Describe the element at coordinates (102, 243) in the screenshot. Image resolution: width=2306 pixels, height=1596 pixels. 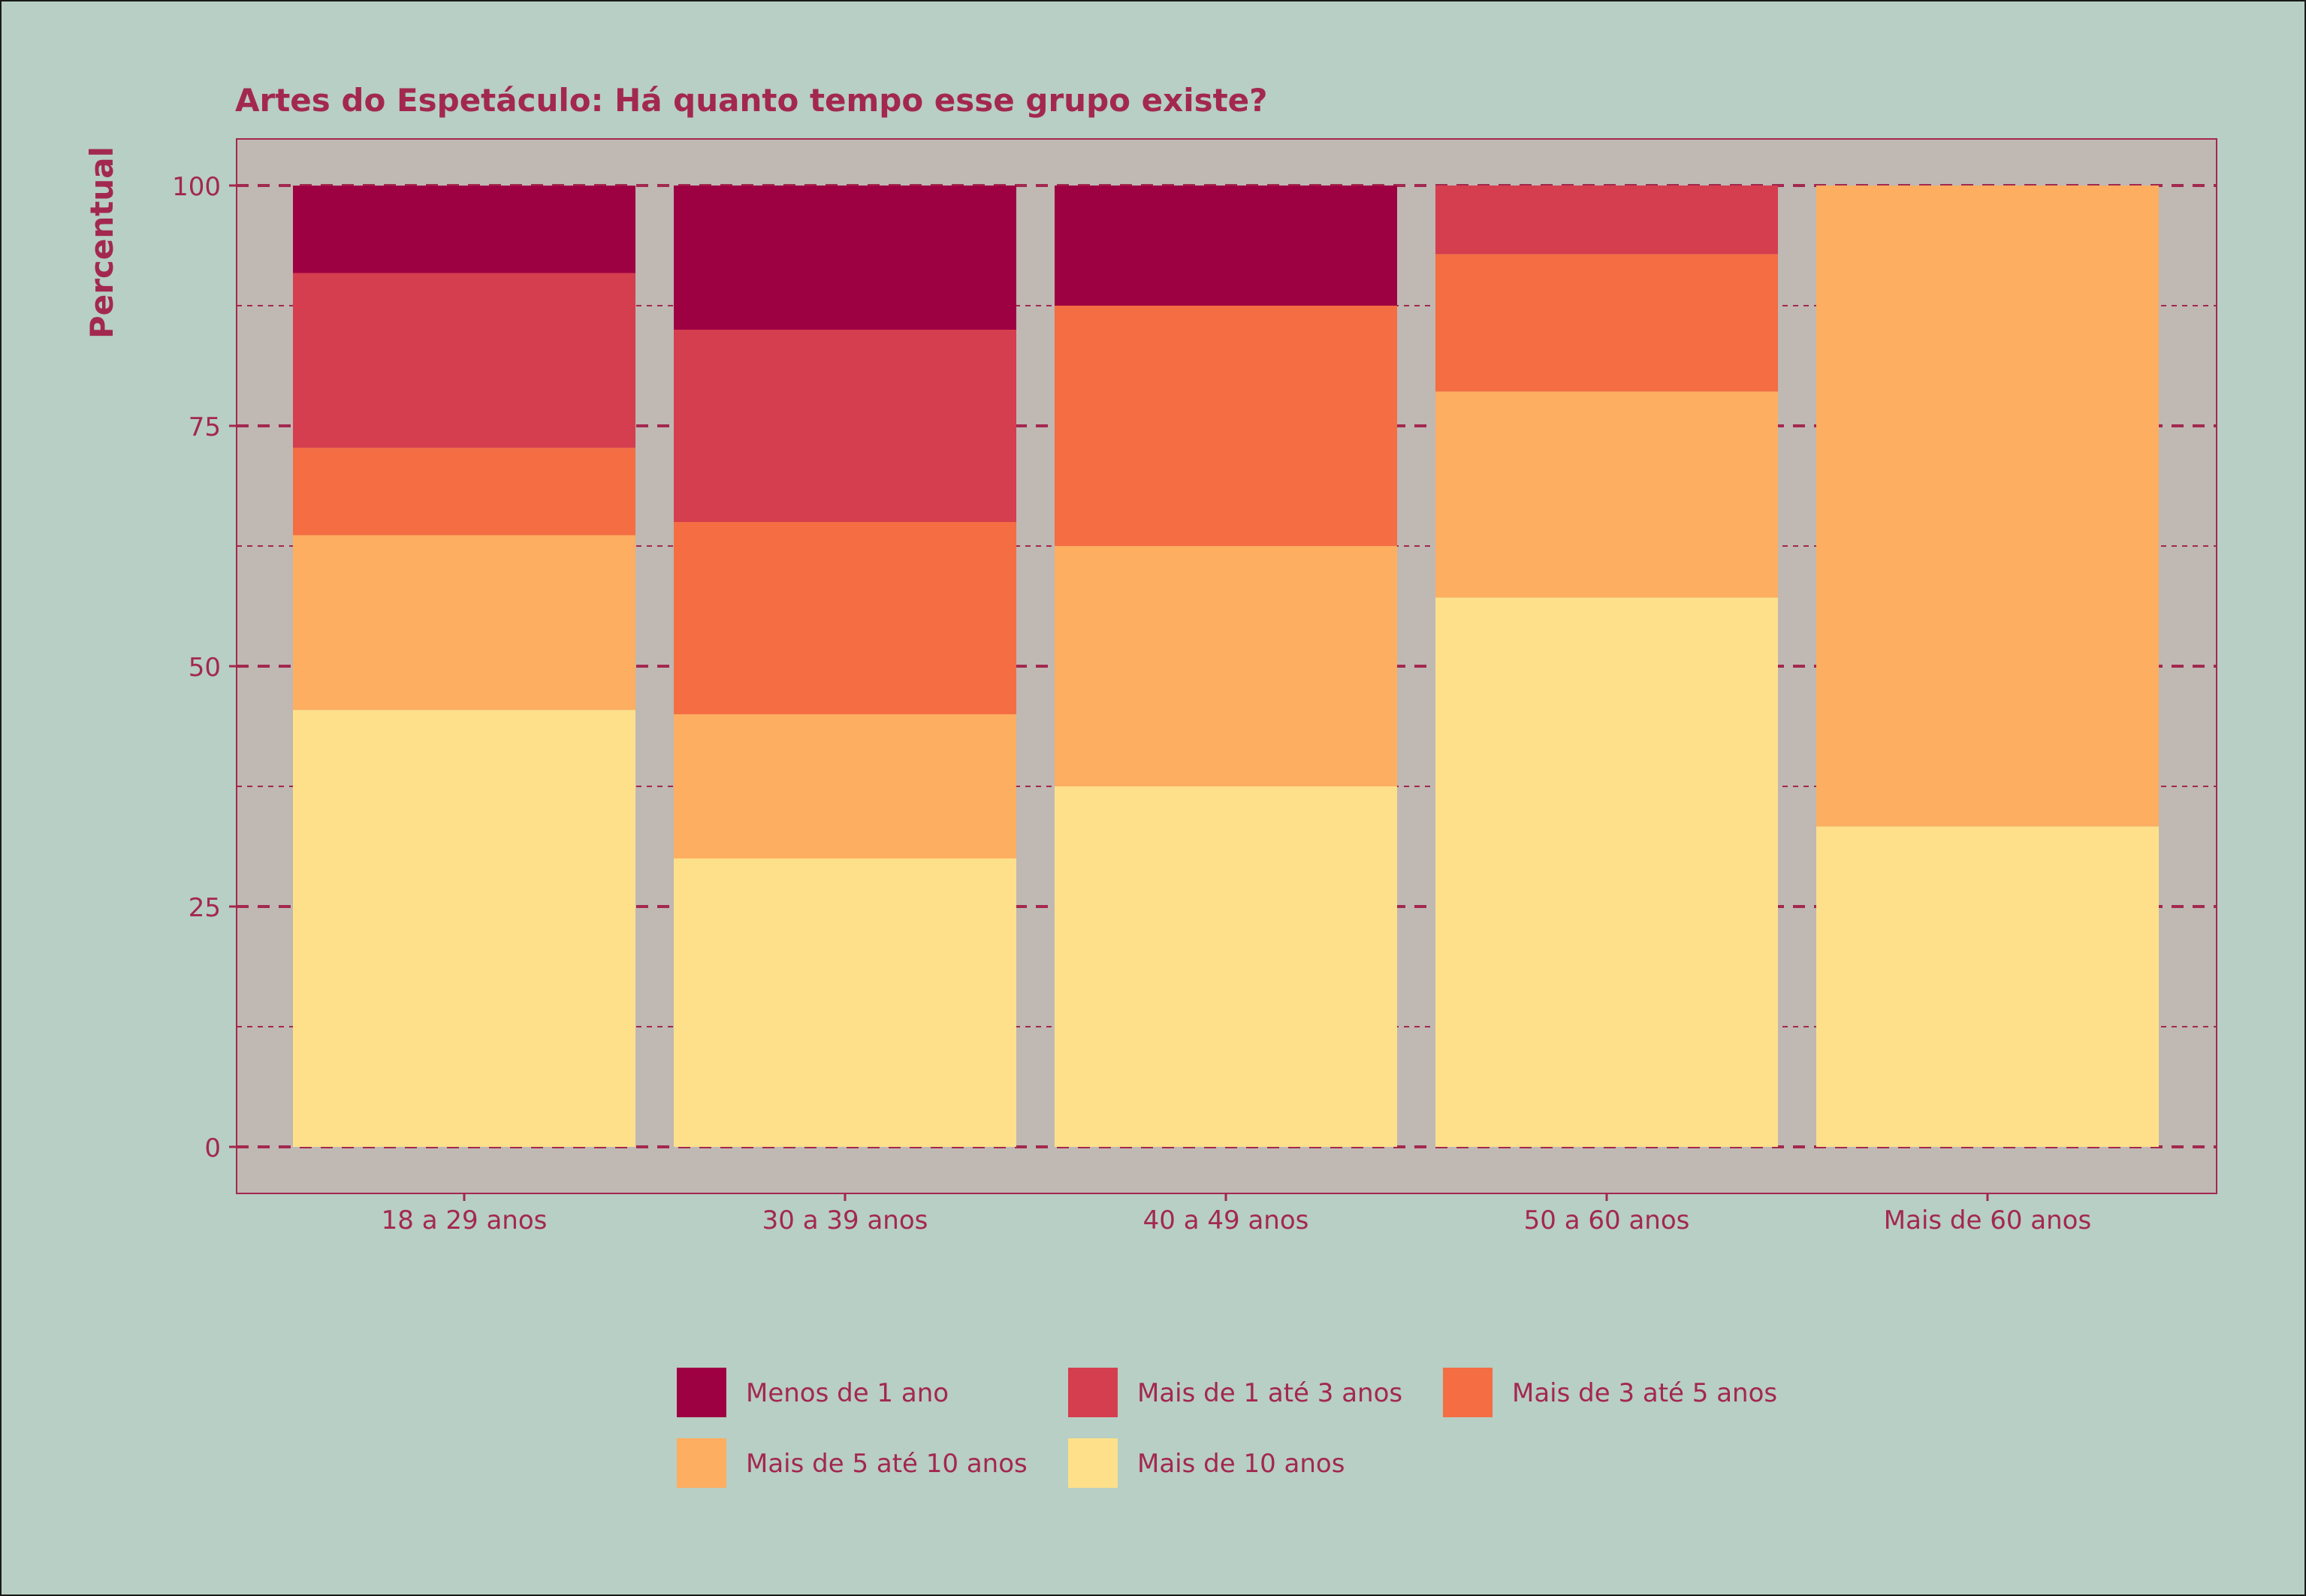
I see `y-axis-label: Percentual` at that location.